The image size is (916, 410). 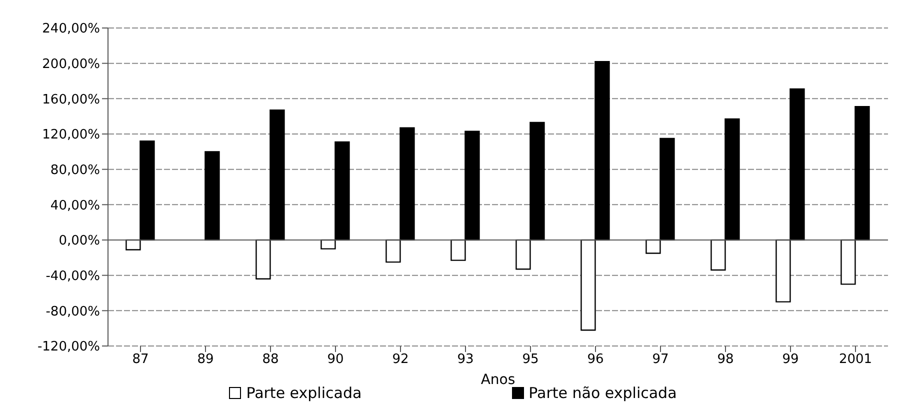 I want to click on x-tick-label: 95, so click(x=530, y=360).